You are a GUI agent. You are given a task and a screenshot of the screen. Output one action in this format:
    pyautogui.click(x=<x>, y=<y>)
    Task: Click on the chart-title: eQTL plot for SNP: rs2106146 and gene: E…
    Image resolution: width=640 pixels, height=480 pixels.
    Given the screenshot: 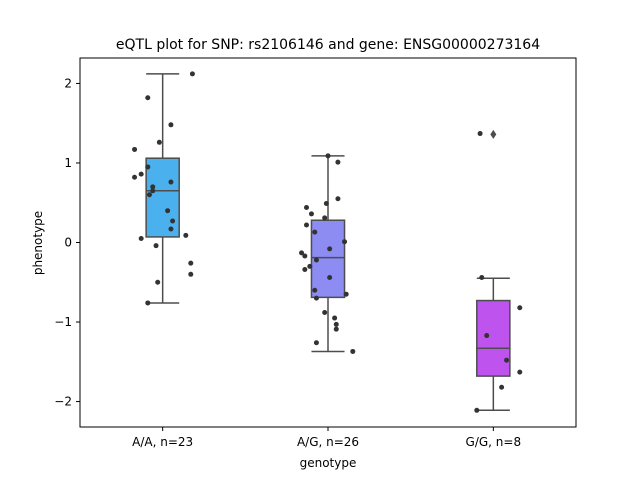 What is the action you would take?
    pyautogui.click(x=328, y=45)
    